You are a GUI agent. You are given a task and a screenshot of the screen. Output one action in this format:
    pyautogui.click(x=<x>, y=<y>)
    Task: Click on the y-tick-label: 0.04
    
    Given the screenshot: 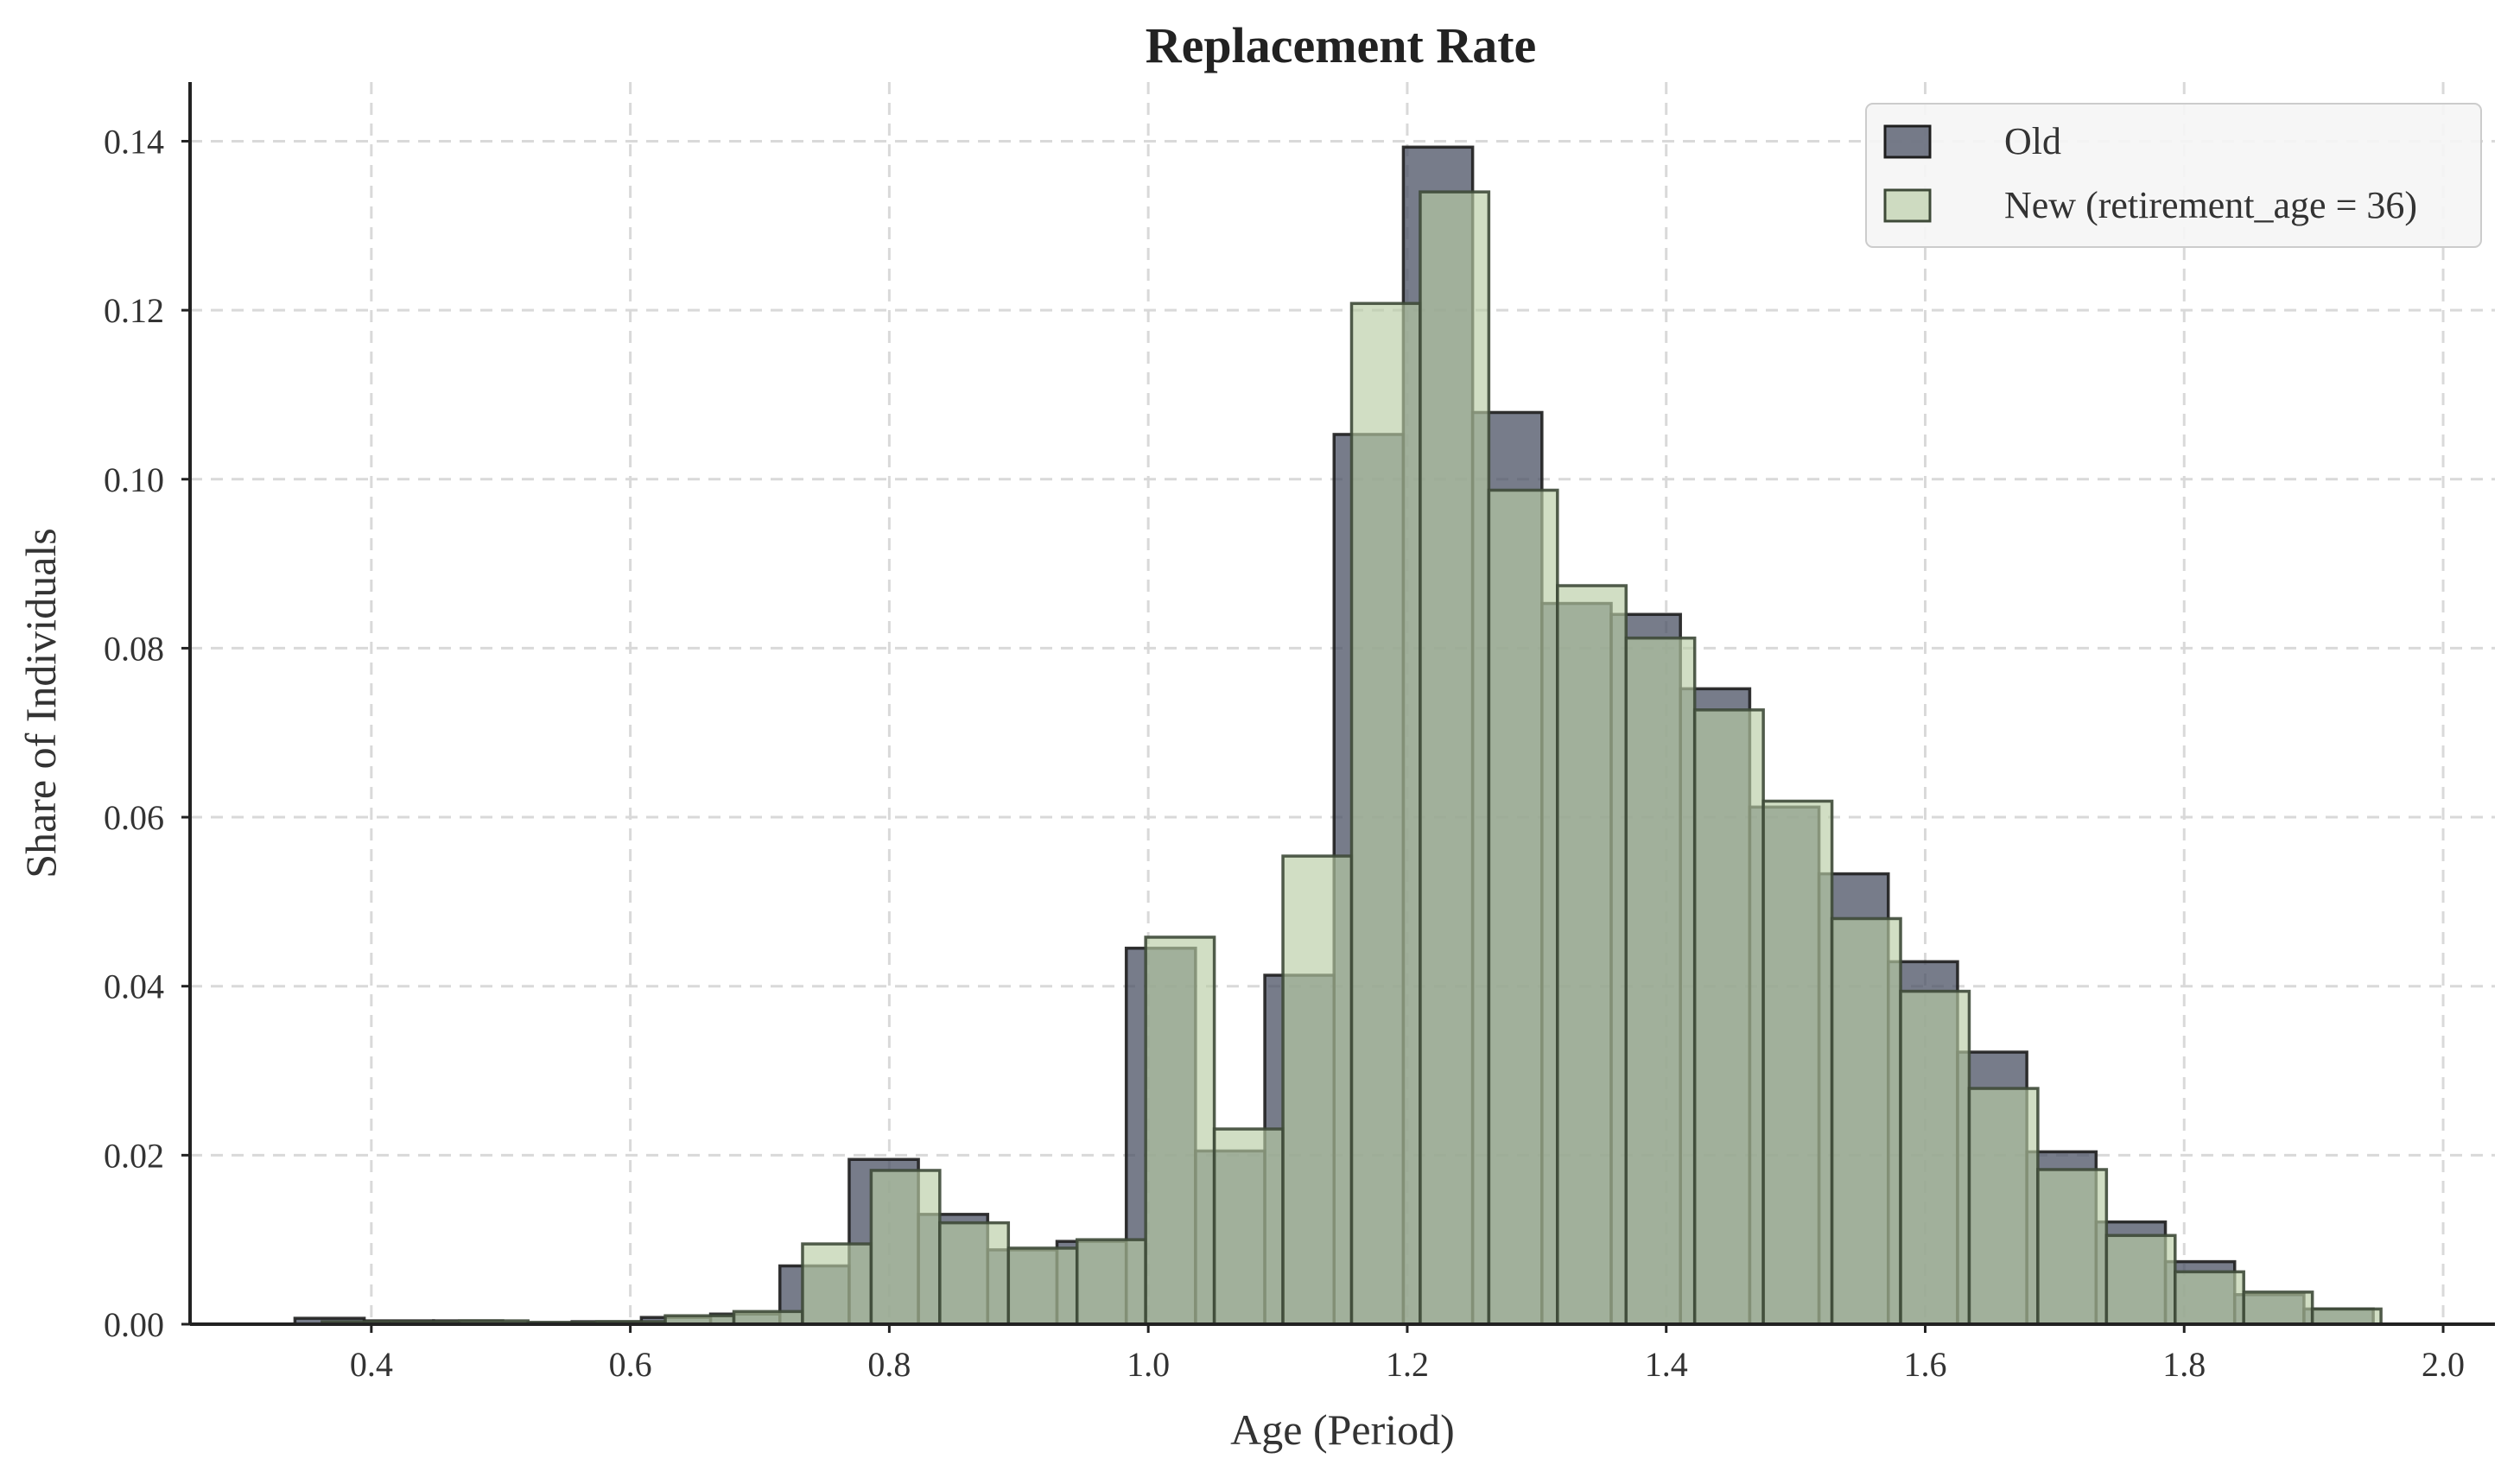 What is the action you would take?
    pyautogui.click(x=134, y=986)
    